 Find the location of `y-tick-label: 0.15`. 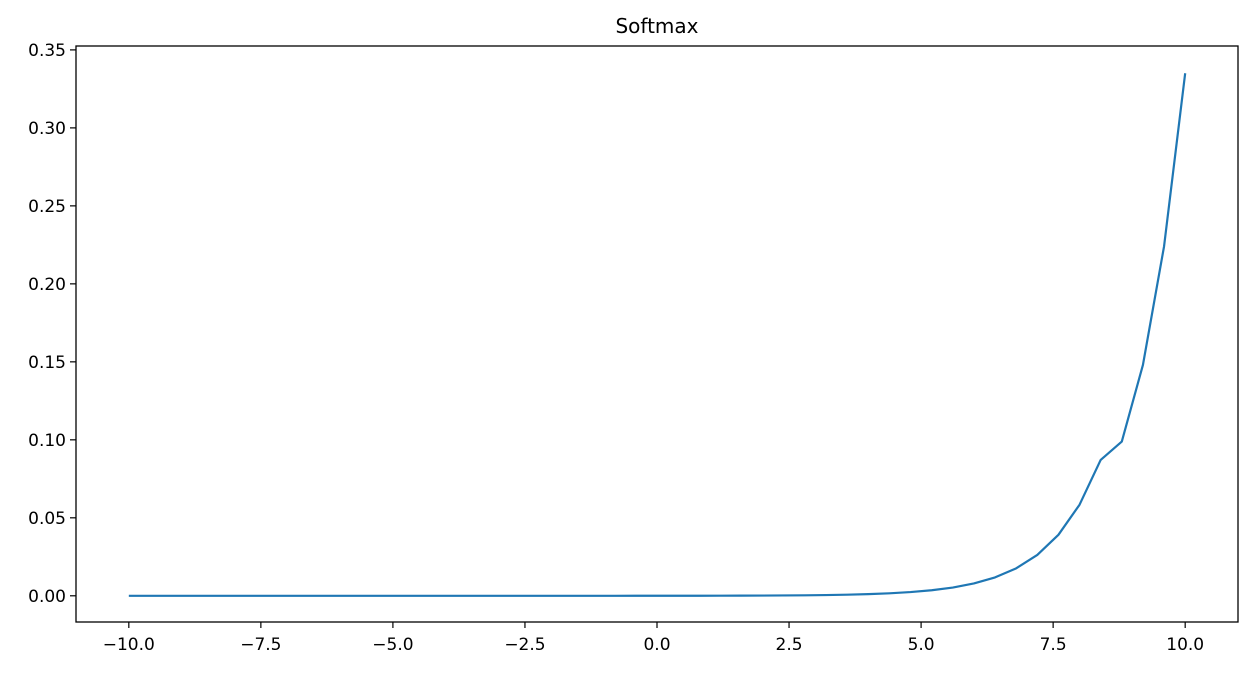

y-tick-label: 0.15 is located at coordinates (47, 363).